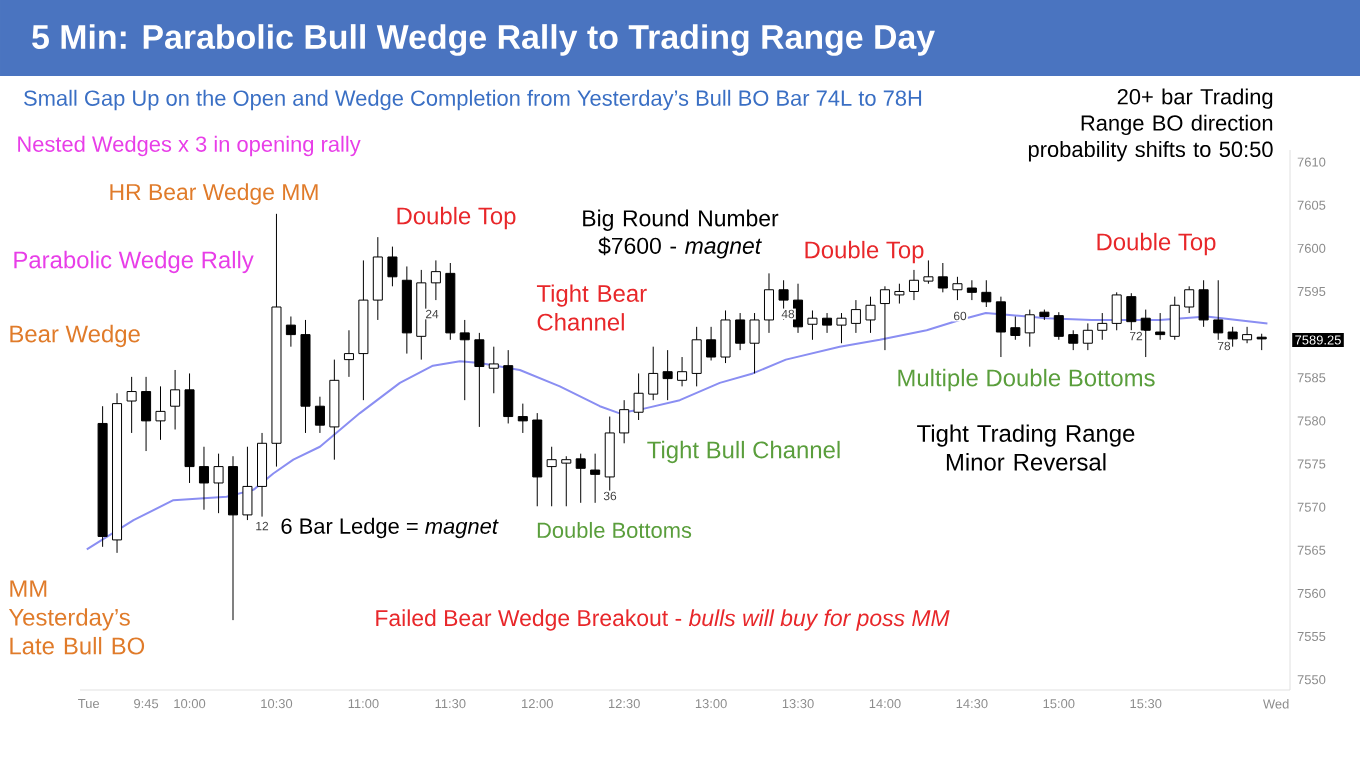  What do you see at coordinates (483, 40) in the screenshot?
I see `chart-title: 5 Min: Parabolic Bull Wedge Rally to Trading Range Day` at bounding box center [483, 40].